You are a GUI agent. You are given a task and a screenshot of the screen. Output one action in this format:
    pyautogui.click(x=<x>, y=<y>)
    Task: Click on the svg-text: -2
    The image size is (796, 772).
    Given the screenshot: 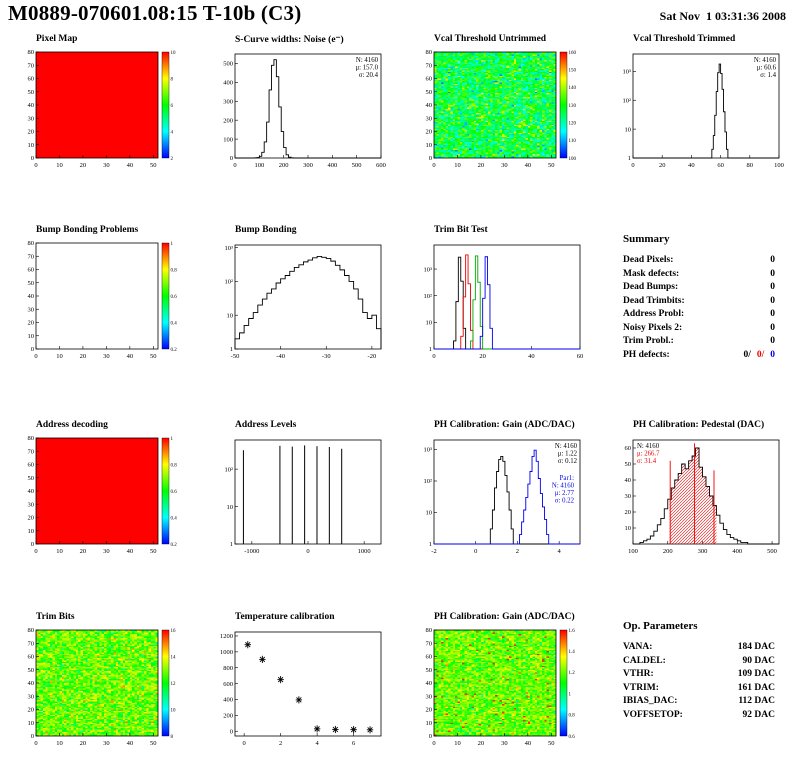 What is the action you would take?
    pyautogui.click(x=433, y=551)
    